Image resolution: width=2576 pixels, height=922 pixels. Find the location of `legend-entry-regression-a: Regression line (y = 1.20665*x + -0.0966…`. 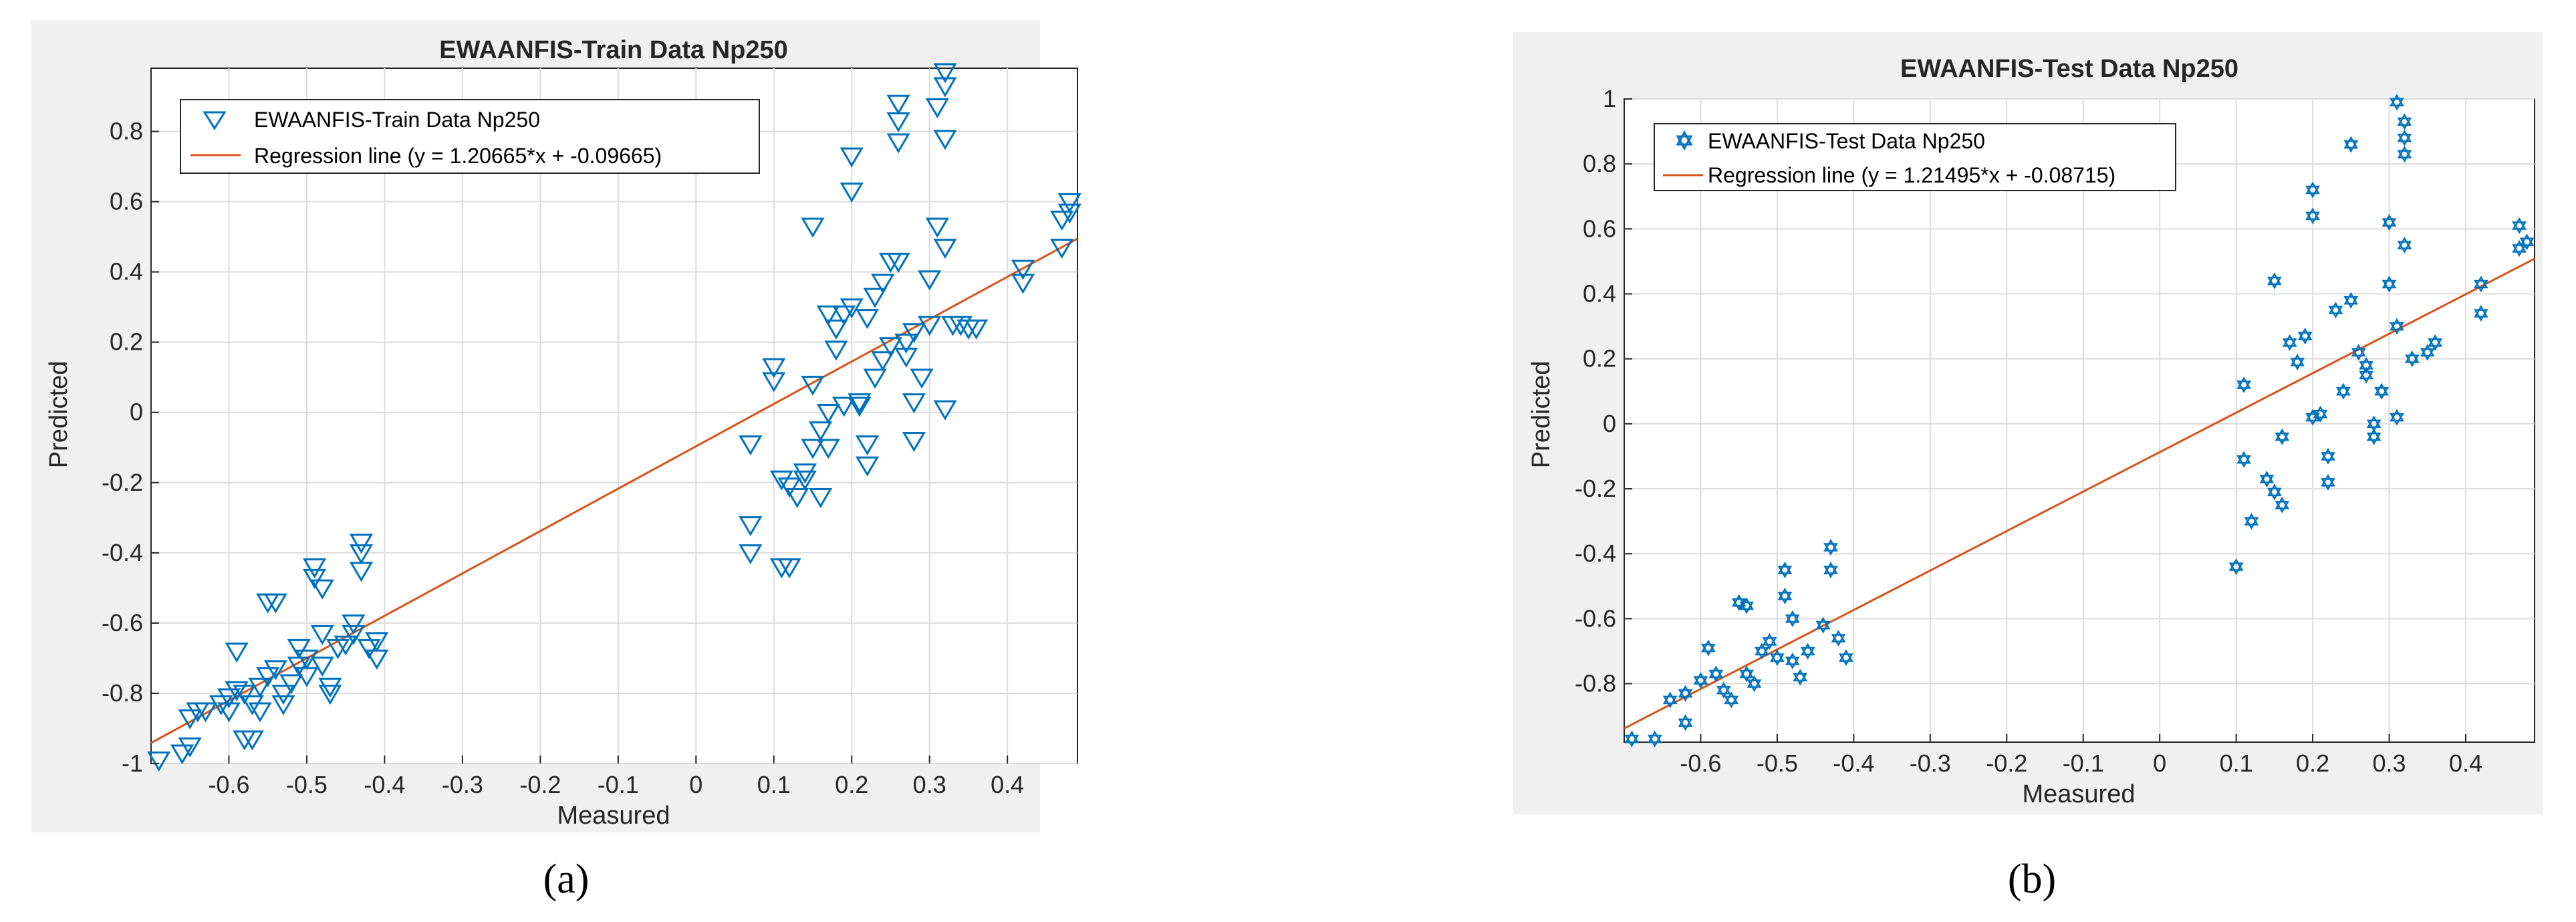

legend-entry-regression-a: Regression line (y = 1.20665*x + -0.0966… is located at coordinates (458, 156).